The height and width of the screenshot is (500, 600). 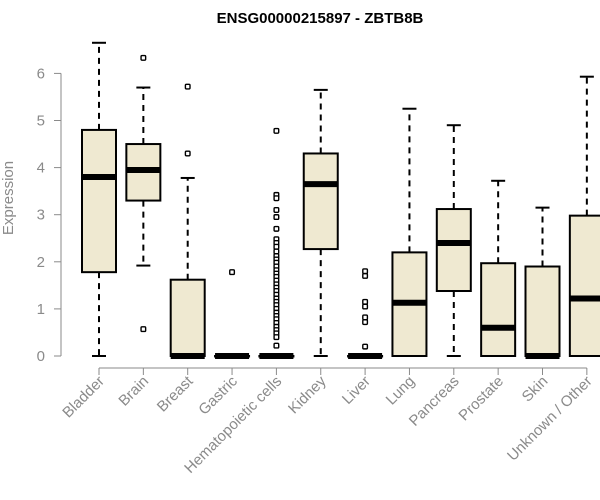 What do you see at coordinates (232, 314) in the screenshot?
I see `box-gastric` at bounding box center [232, 314].